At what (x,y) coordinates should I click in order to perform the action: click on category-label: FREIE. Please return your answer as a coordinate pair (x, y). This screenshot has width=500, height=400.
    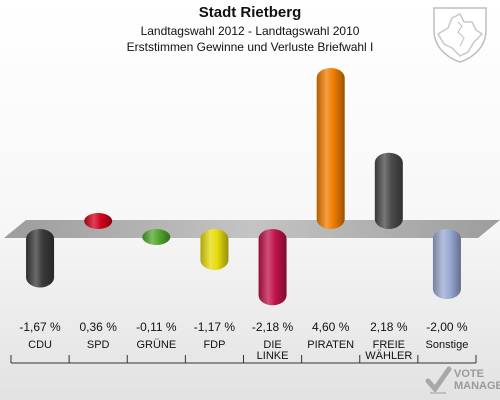
    Looking at the image, I should click on (389, 345).